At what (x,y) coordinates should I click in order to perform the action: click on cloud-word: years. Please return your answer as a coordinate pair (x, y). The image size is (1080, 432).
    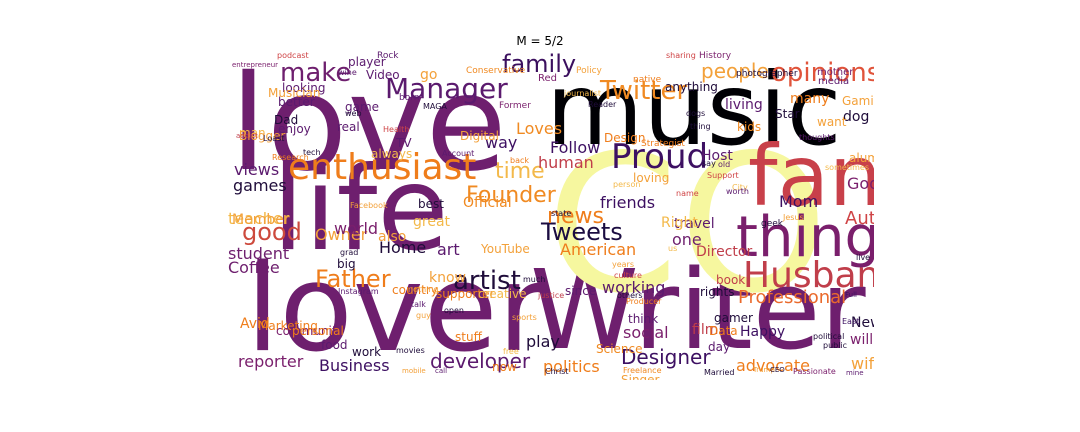
    Looking at the image, I should click on (623, 264).